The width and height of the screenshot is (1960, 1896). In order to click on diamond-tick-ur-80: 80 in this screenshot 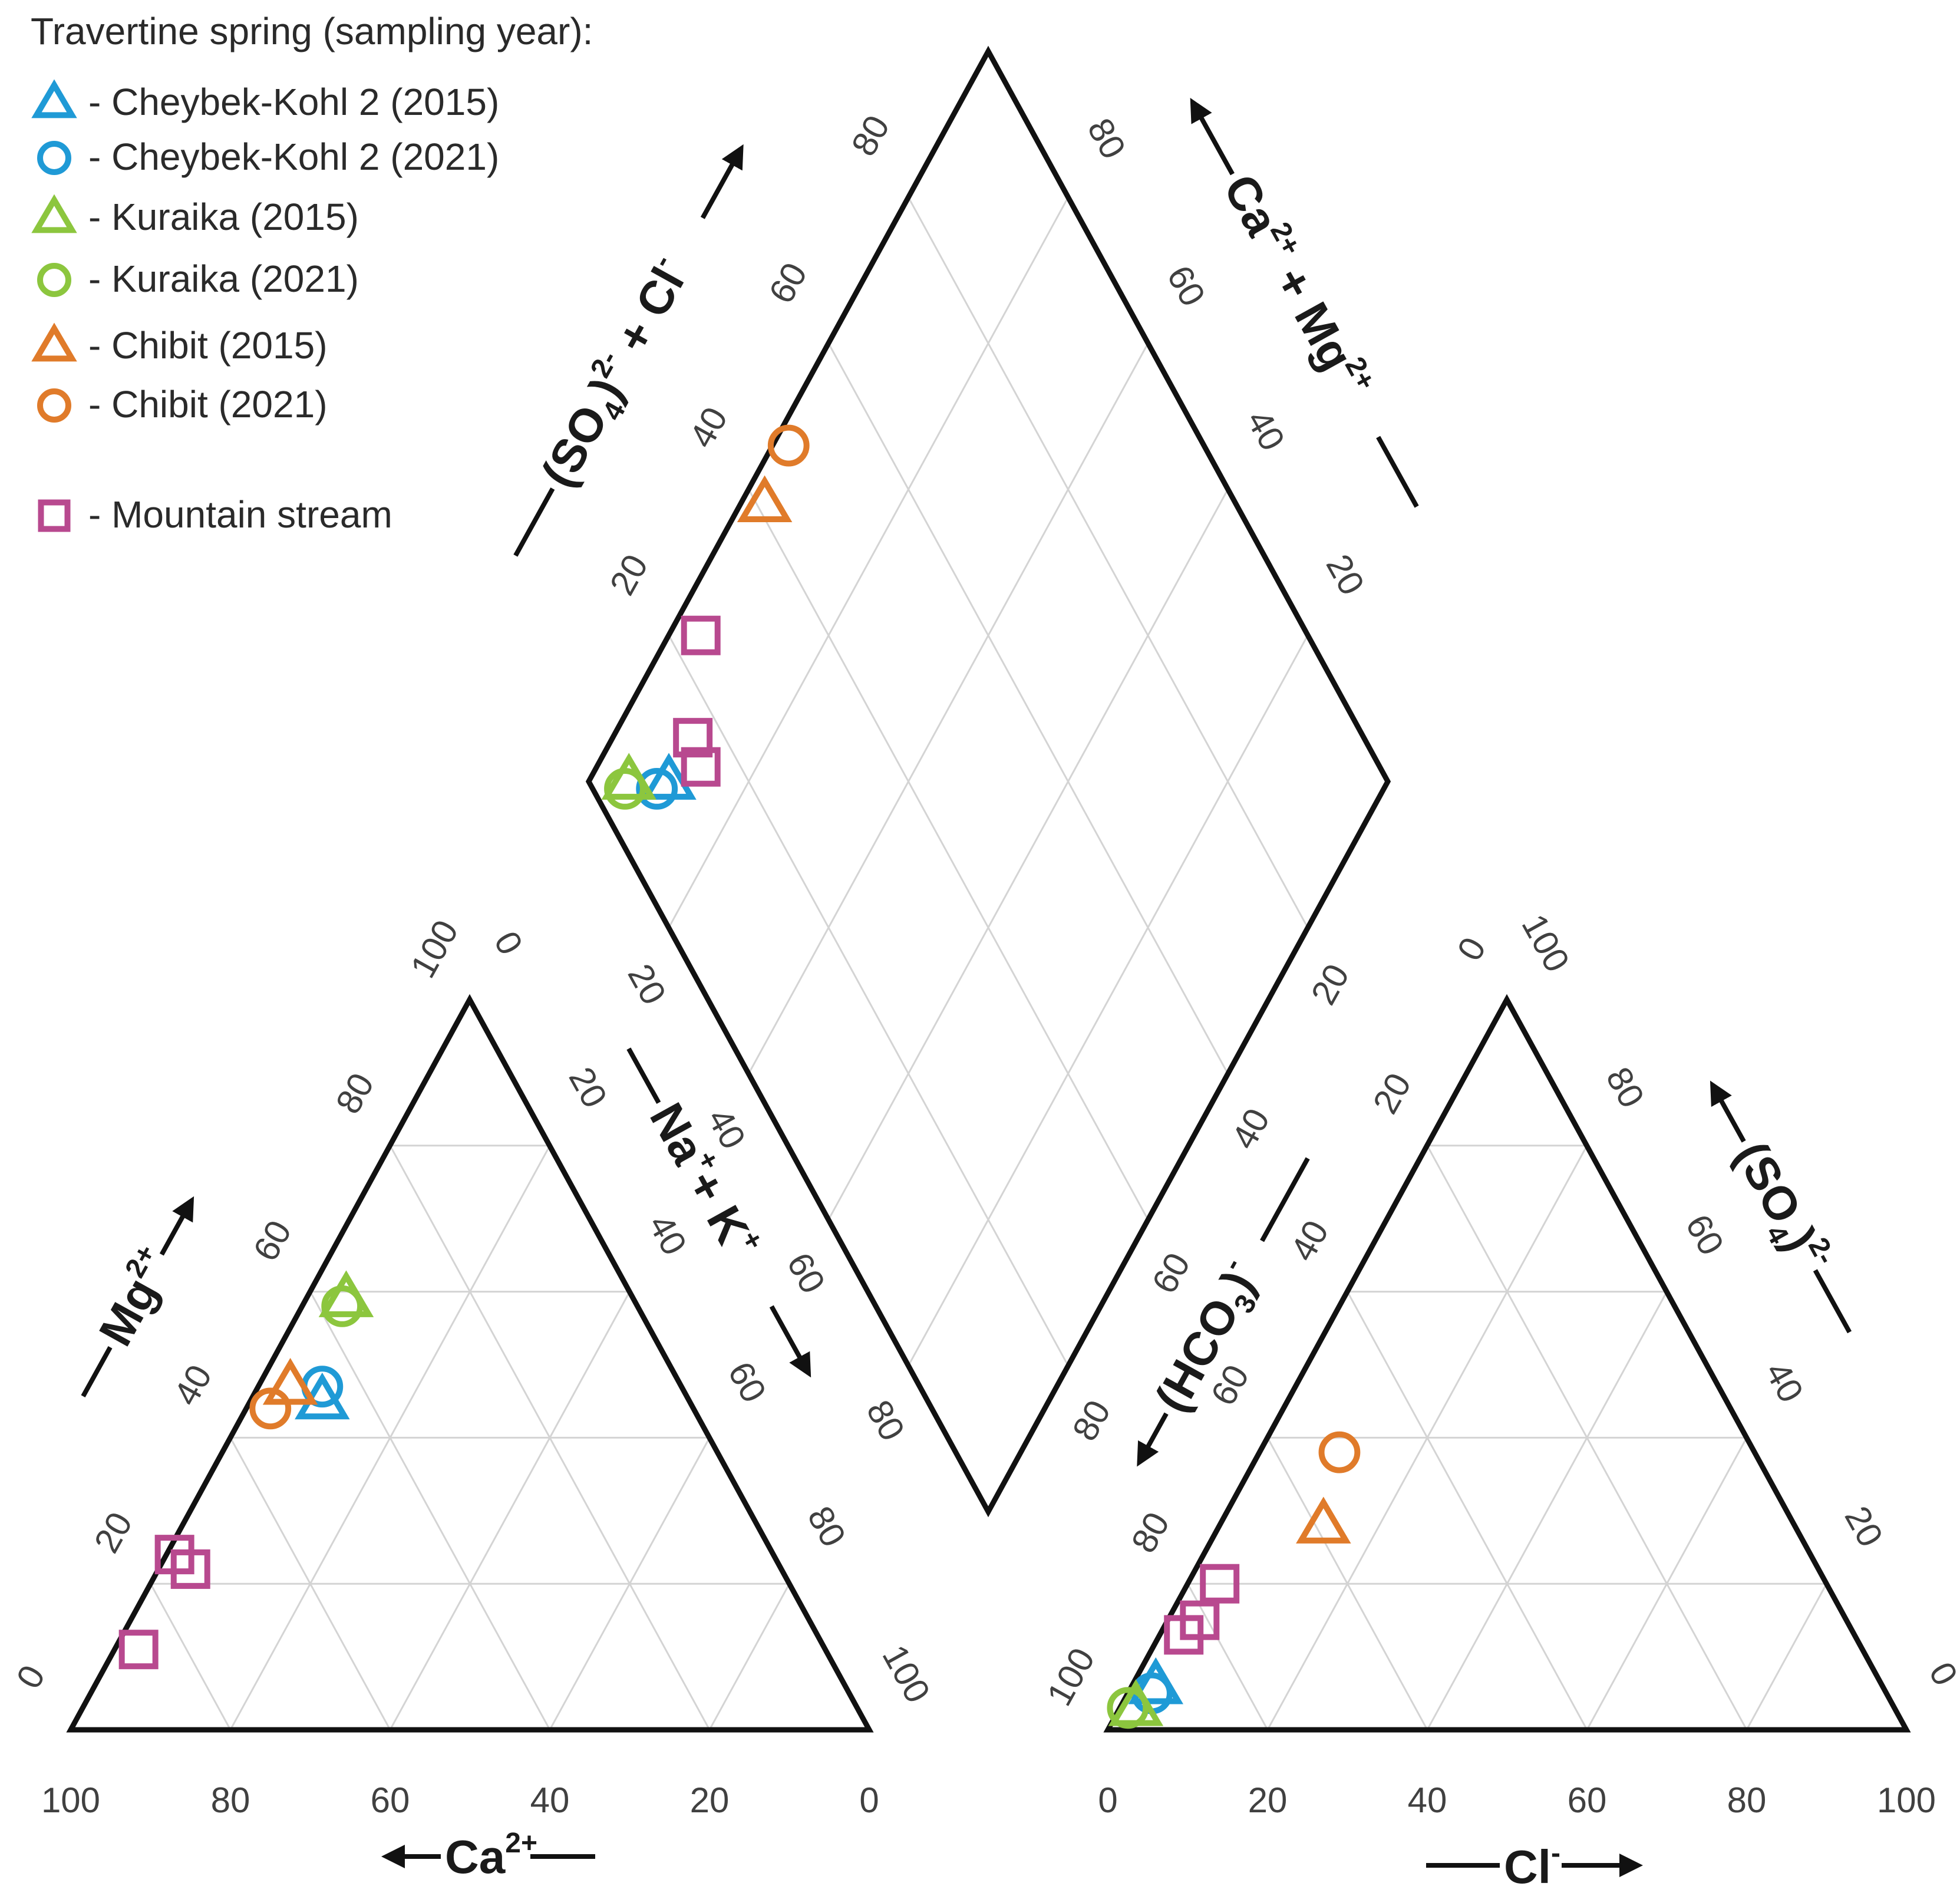, I will do `click(1106, 139)`.